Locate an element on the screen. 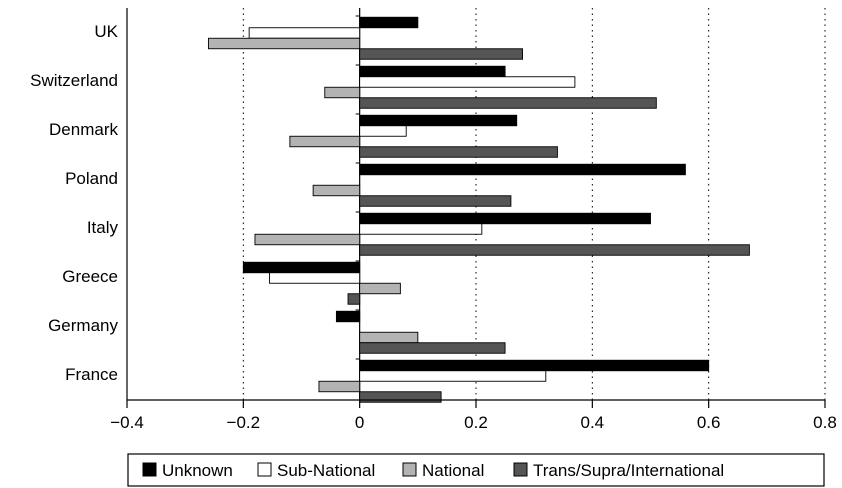 The image size is (842, 488). legend-label: Unknown is located at coordinates (197, 470).